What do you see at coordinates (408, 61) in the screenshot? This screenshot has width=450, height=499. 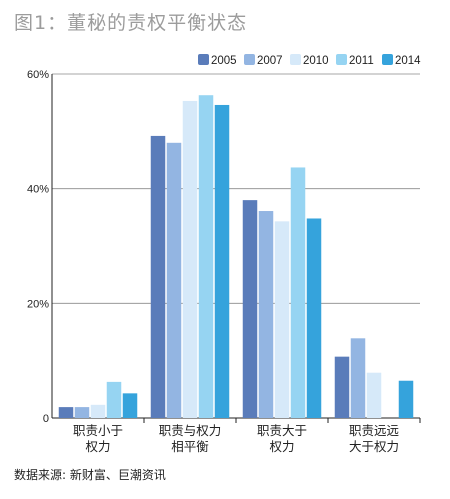 I see `legend-label-2014: 2014` at bounding box center [408, 61].